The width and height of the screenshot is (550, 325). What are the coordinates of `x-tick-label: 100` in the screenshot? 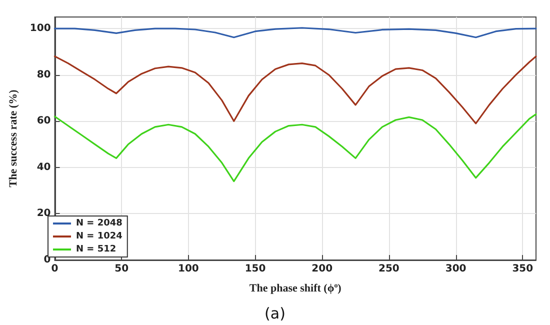 It's located at (188, 269).